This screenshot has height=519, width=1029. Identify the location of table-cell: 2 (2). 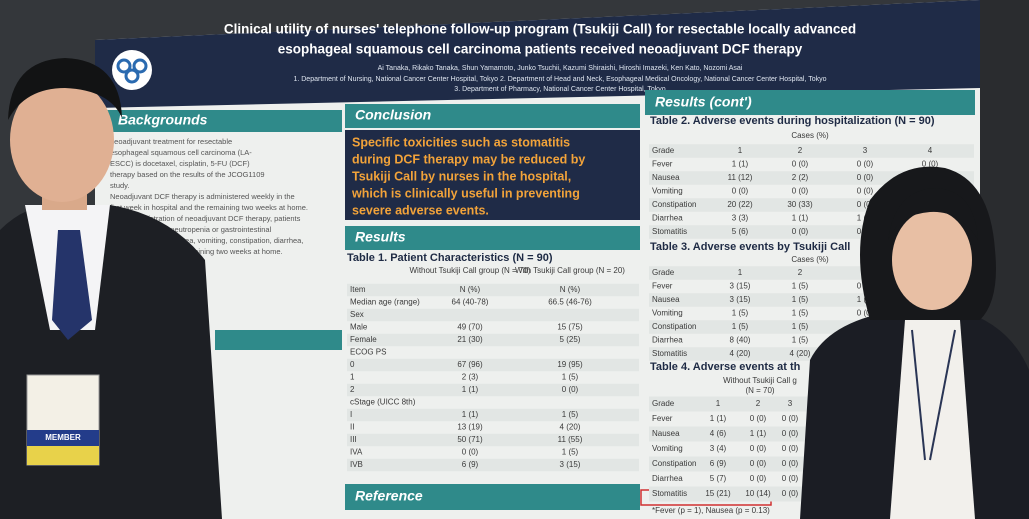
(800, 177).